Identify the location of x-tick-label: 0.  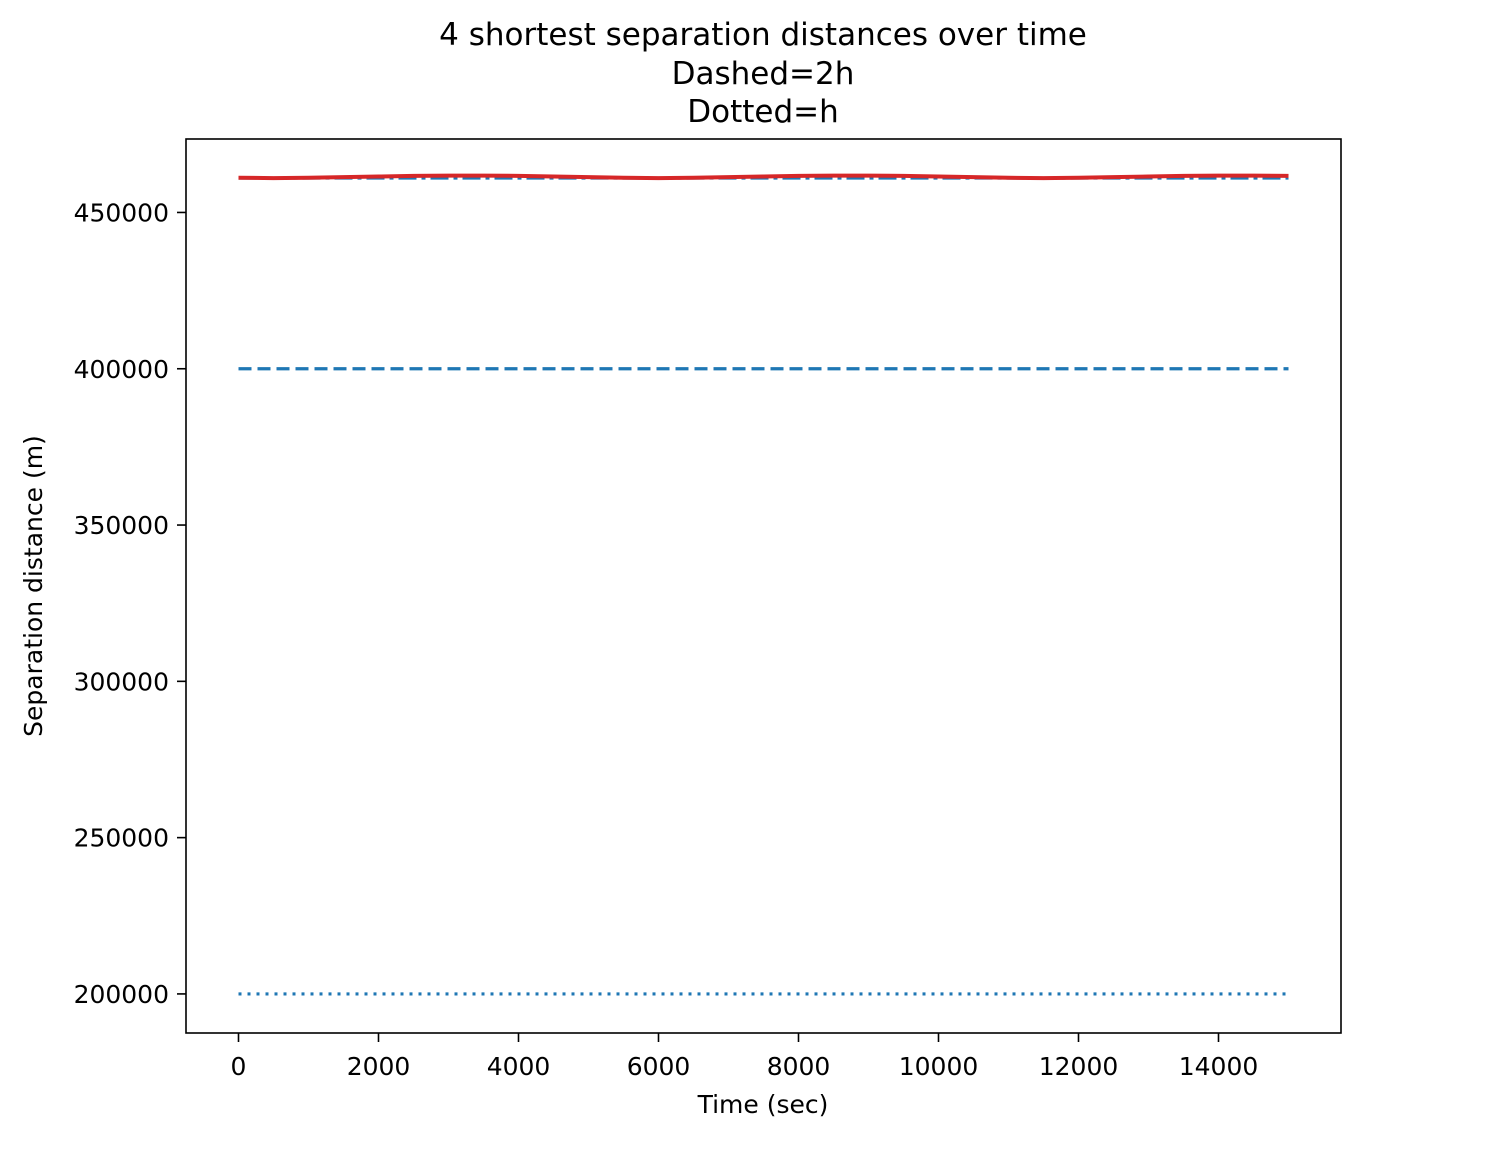
(239, 1066).